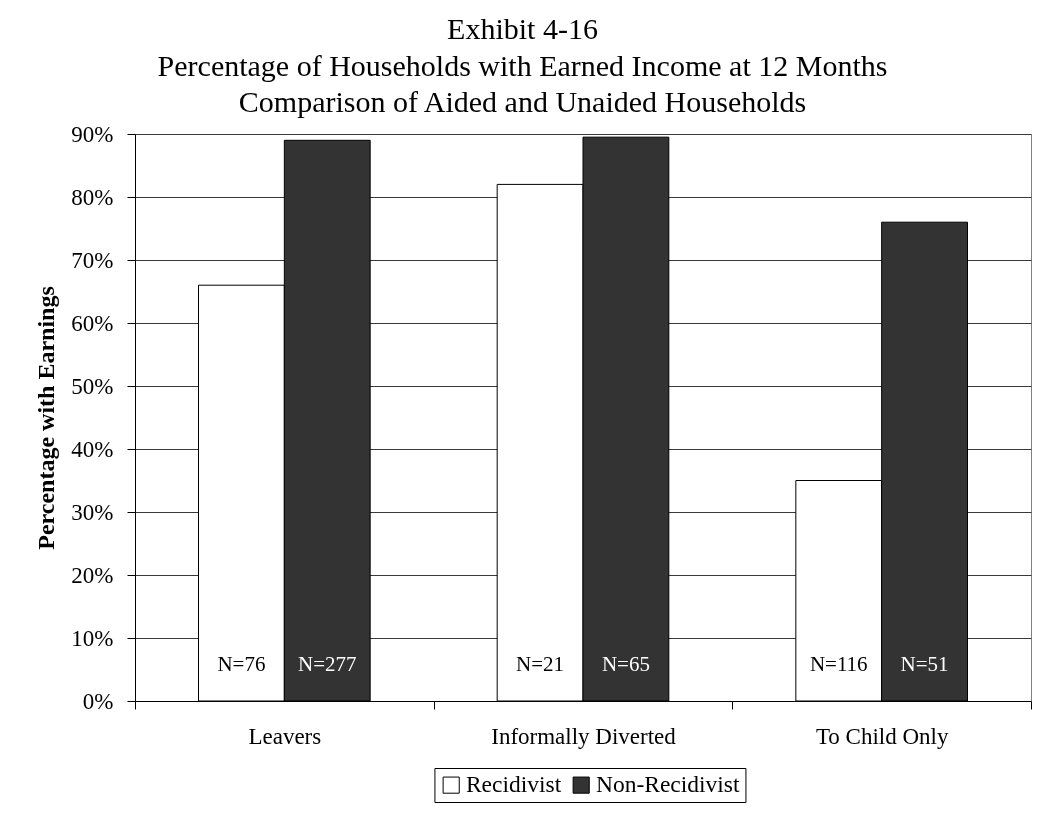  I want to click on annotation: N=116, so click(838, 664).